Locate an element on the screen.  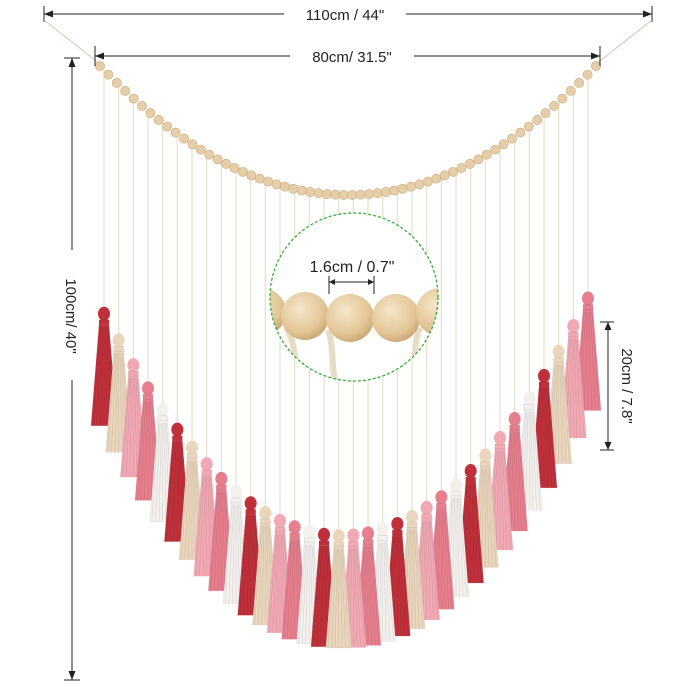
bead-width-dimension: 80cm/ 31.5" is located at coordinates (347, 56).